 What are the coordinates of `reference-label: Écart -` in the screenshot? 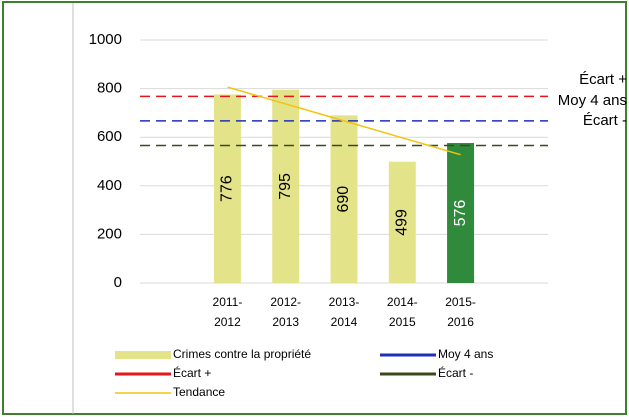 It's located at (605, 120).